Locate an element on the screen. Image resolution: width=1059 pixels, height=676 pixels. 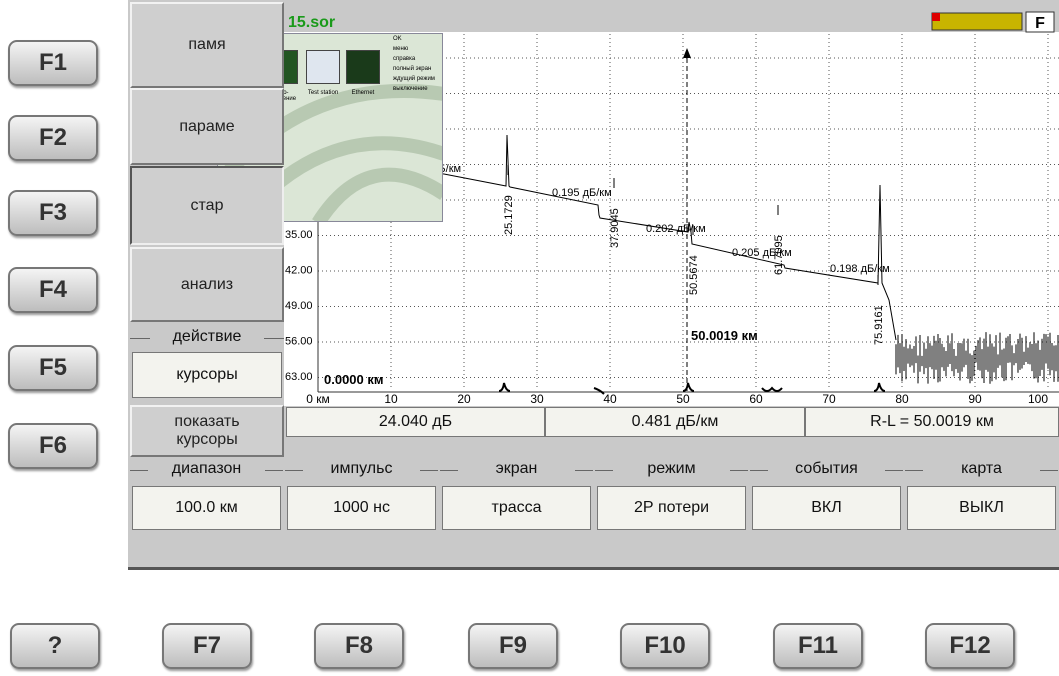
x-label: 0 км is located at coordinates (318, 399).